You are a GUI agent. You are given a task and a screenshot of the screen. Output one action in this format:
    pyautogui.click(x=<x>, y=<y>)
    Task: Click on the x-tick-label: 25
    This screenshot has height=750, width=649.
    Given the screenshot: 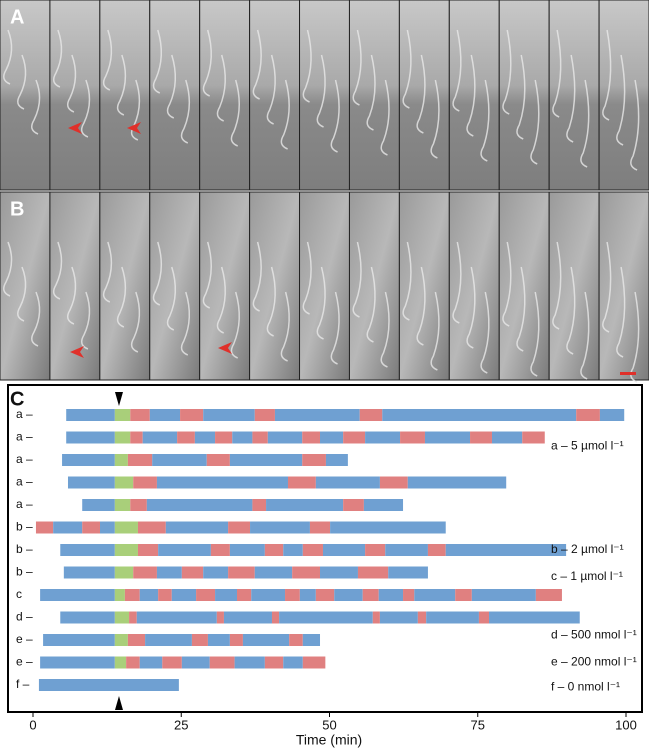 What is the action you would take?
    pyautogui.click(x=181, y=724)
    